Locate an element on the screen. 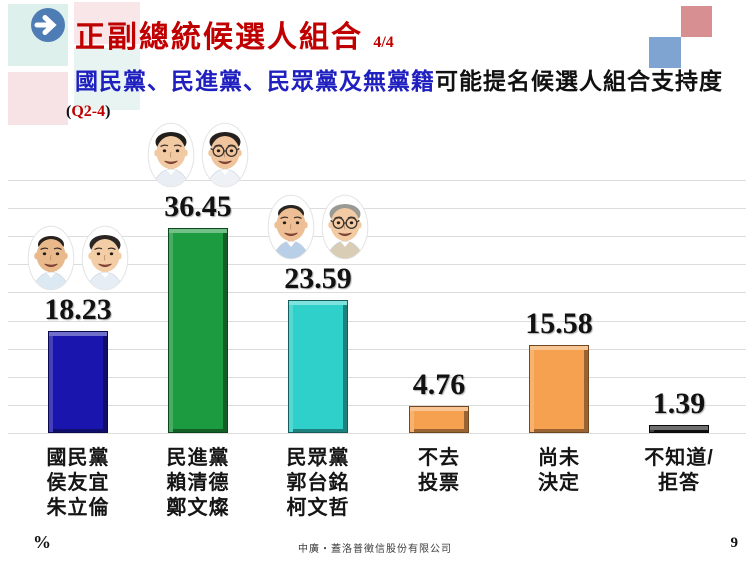  category-label-line: 拒答 is located at coordinates (679, 483).